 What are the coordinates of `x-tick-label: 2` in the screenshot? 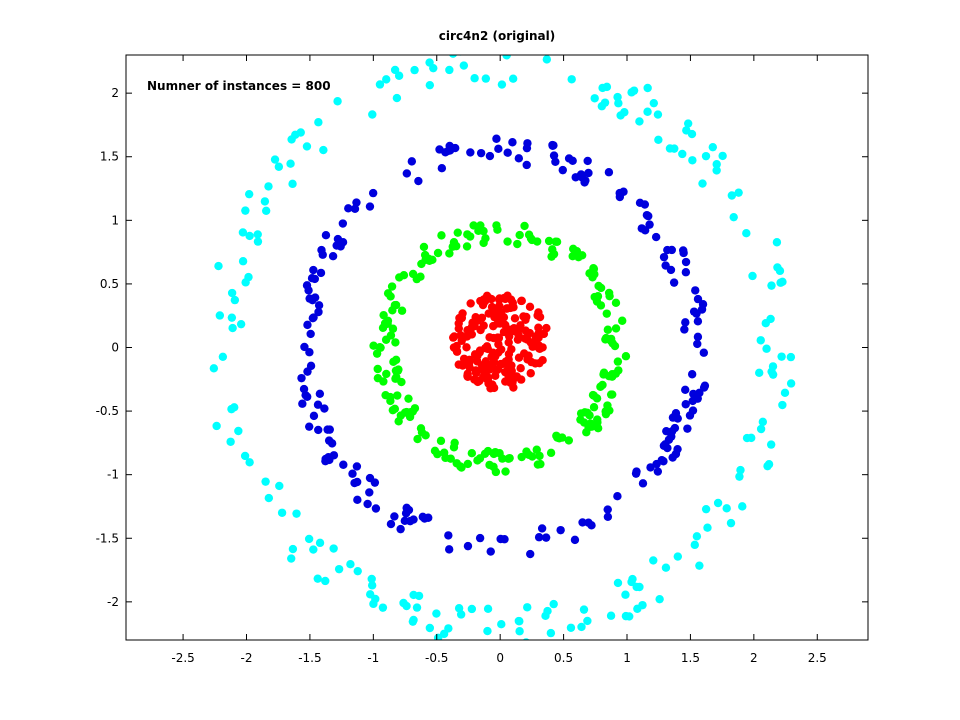 It's located at (754, 658).